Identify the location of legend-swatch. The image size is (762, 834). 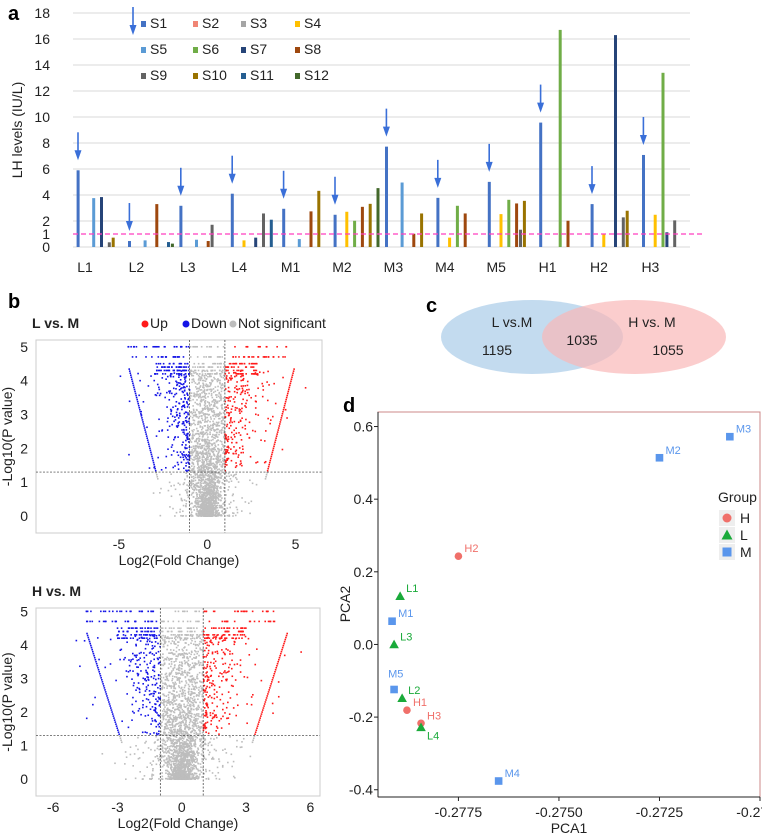
(195, 24).